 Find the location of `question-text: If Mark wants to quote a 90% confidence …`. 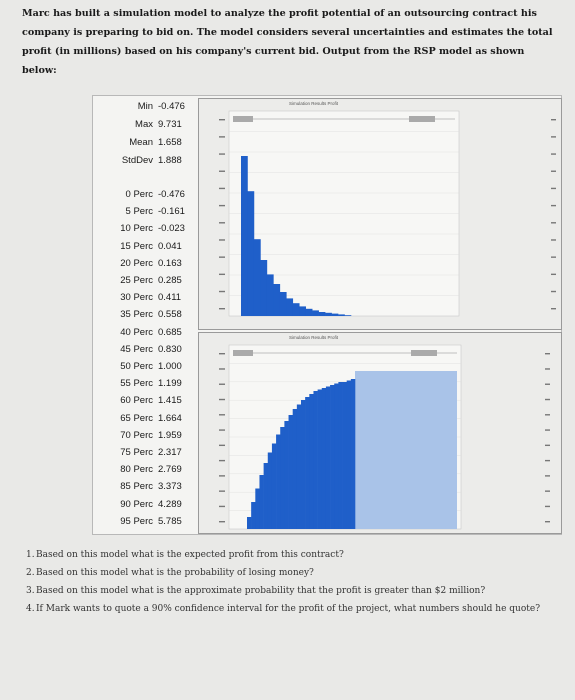

question-text: If Mark wants to quote a 90% confidence … is located at coordinates (288, 609).